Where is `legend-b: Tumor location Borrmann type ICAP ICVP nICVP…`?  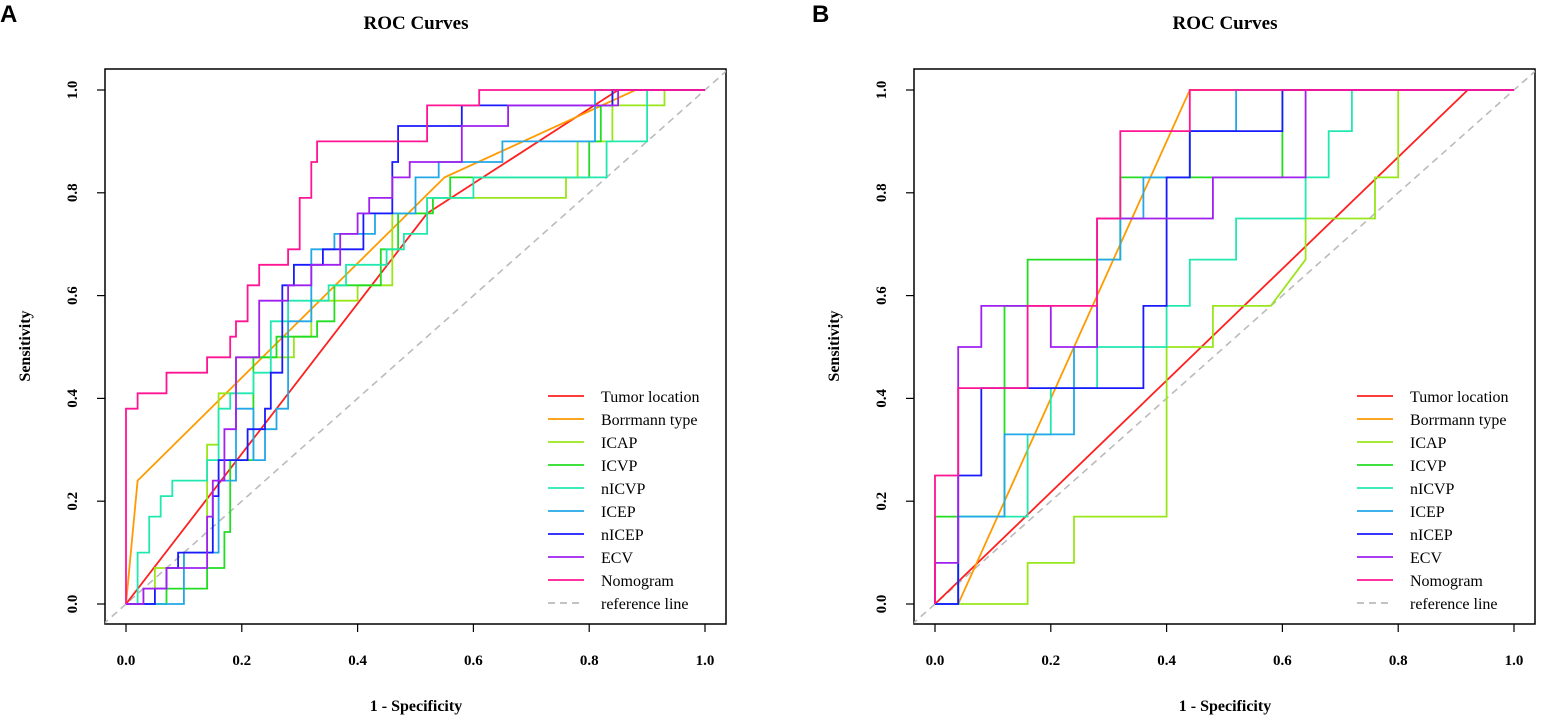
legend-b: Tumor location Borrmann type ICAP ICVP nICVP… is located at coordinates (1433, 501).